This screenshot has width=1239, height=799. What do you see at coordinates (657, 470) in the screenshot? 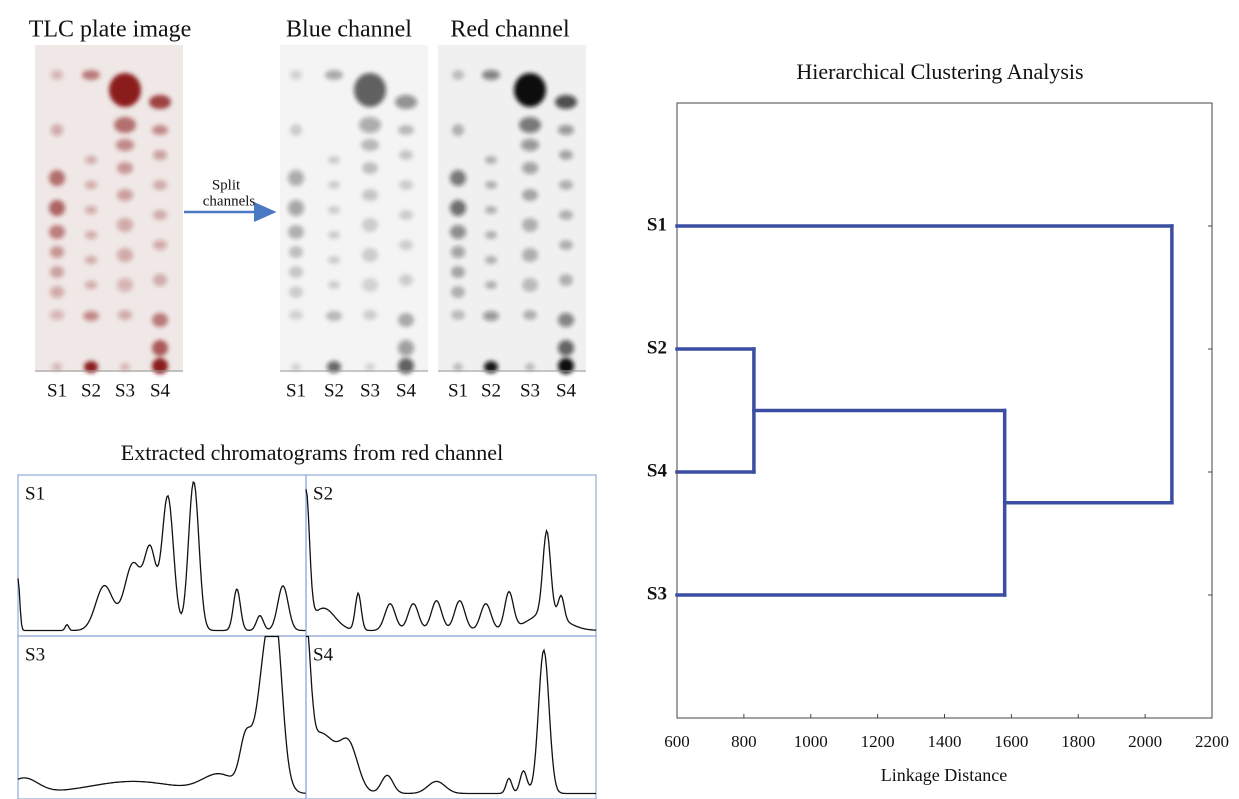
I see `leaf-label: S4` at bounding box center [657, 470].